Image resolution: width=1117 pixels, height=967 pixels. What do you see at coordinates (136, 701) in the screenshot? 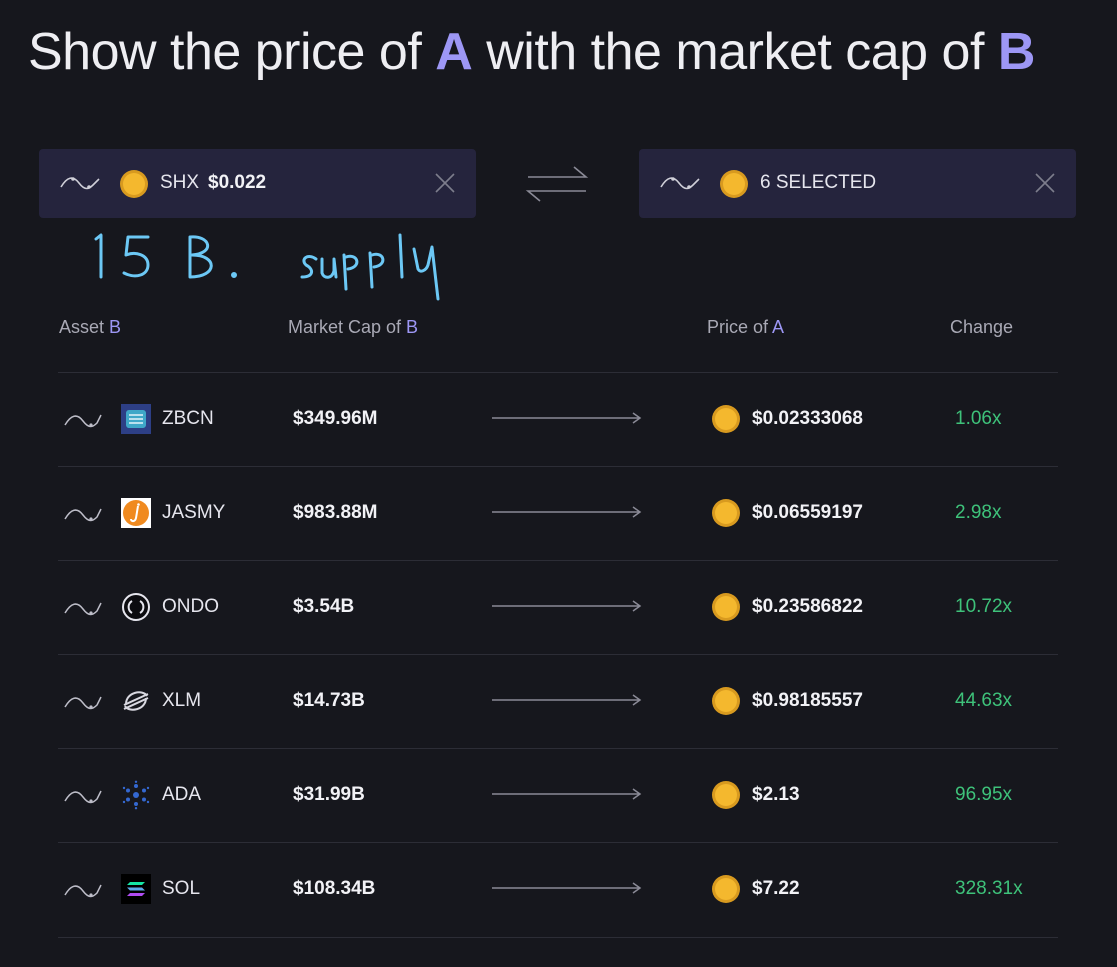
I see `xlm-logo-icon` at bounding box center [136, 701].